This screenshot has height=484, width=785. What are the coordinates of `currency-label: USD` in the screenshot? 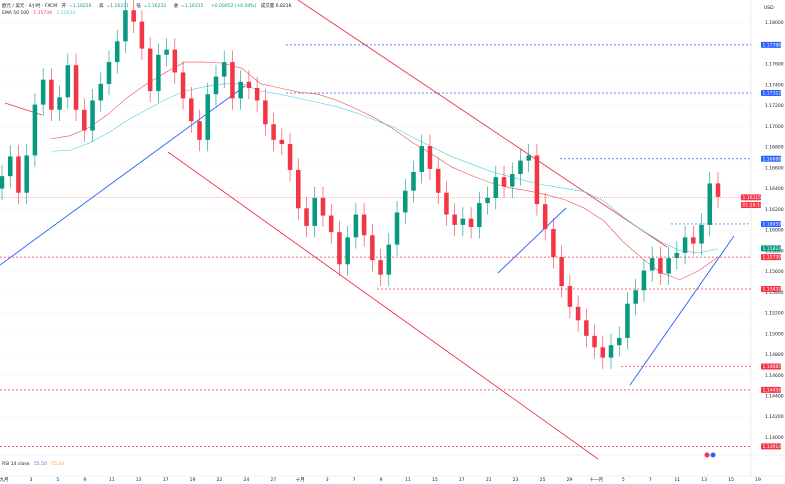 It's located at (769, 8).